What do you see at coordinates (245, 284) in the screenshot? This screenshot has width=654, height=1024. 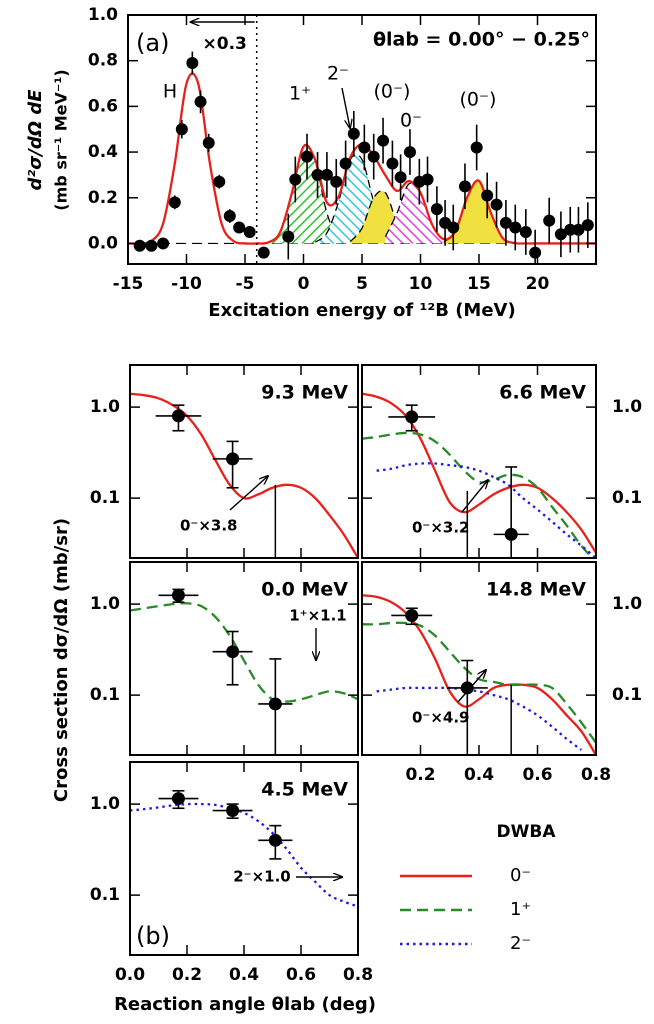 I see `x-tick-label: -5` at bounding box center [245, 284].